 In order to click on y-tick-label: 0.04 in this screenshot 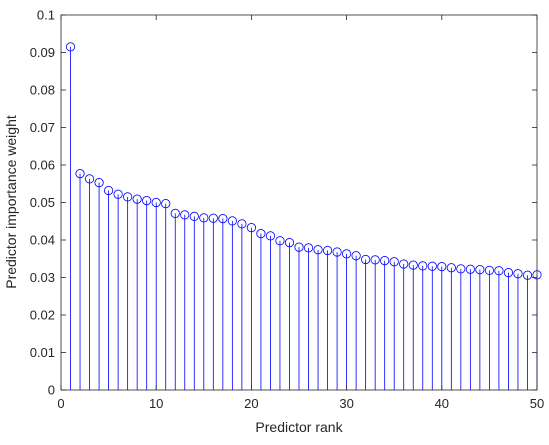, I will do `click(42, 240)`.